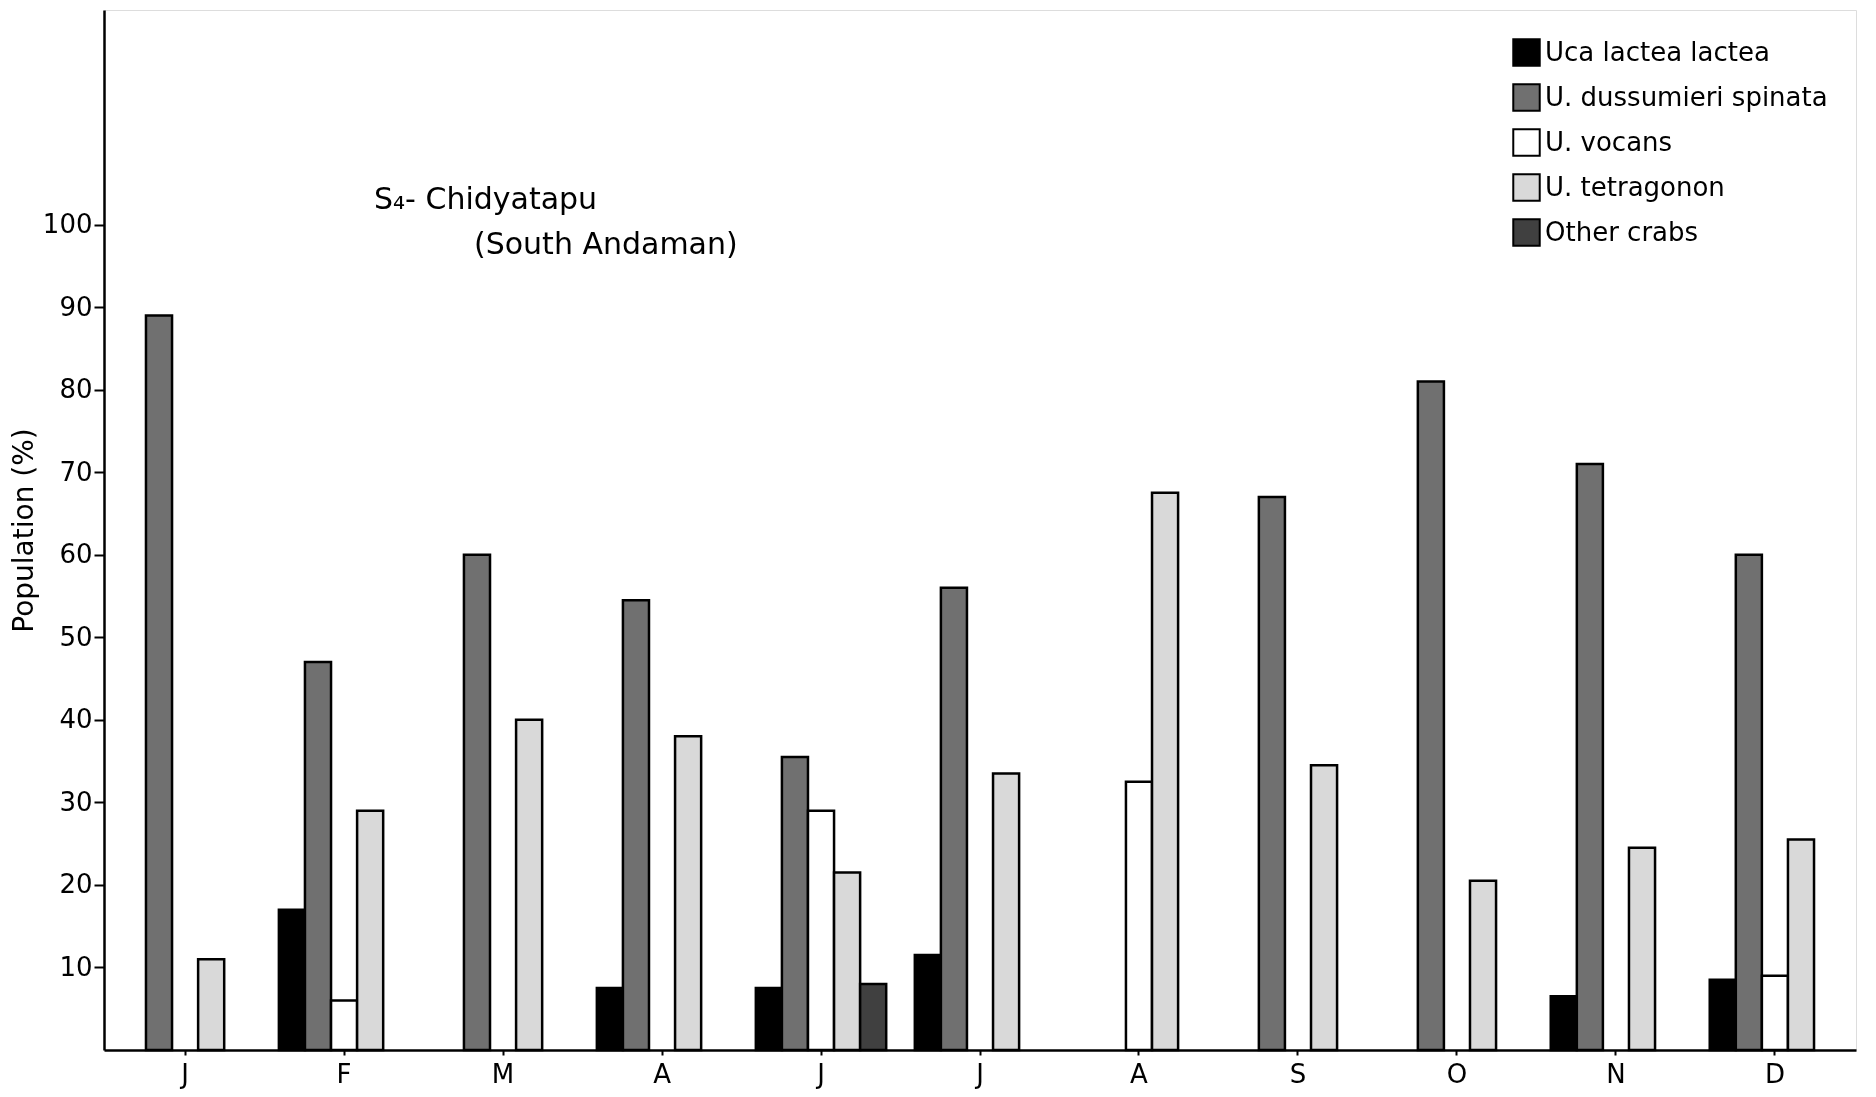  I want to click on x-tick-label: F, so click(344, 1073).